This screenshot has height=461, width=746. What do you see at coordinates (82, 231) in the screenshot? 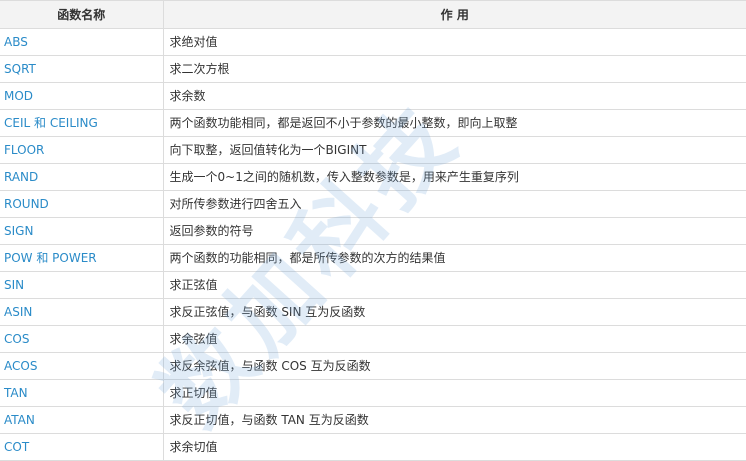
I see `function-name: SIGN` at bounding box center [82, 231].